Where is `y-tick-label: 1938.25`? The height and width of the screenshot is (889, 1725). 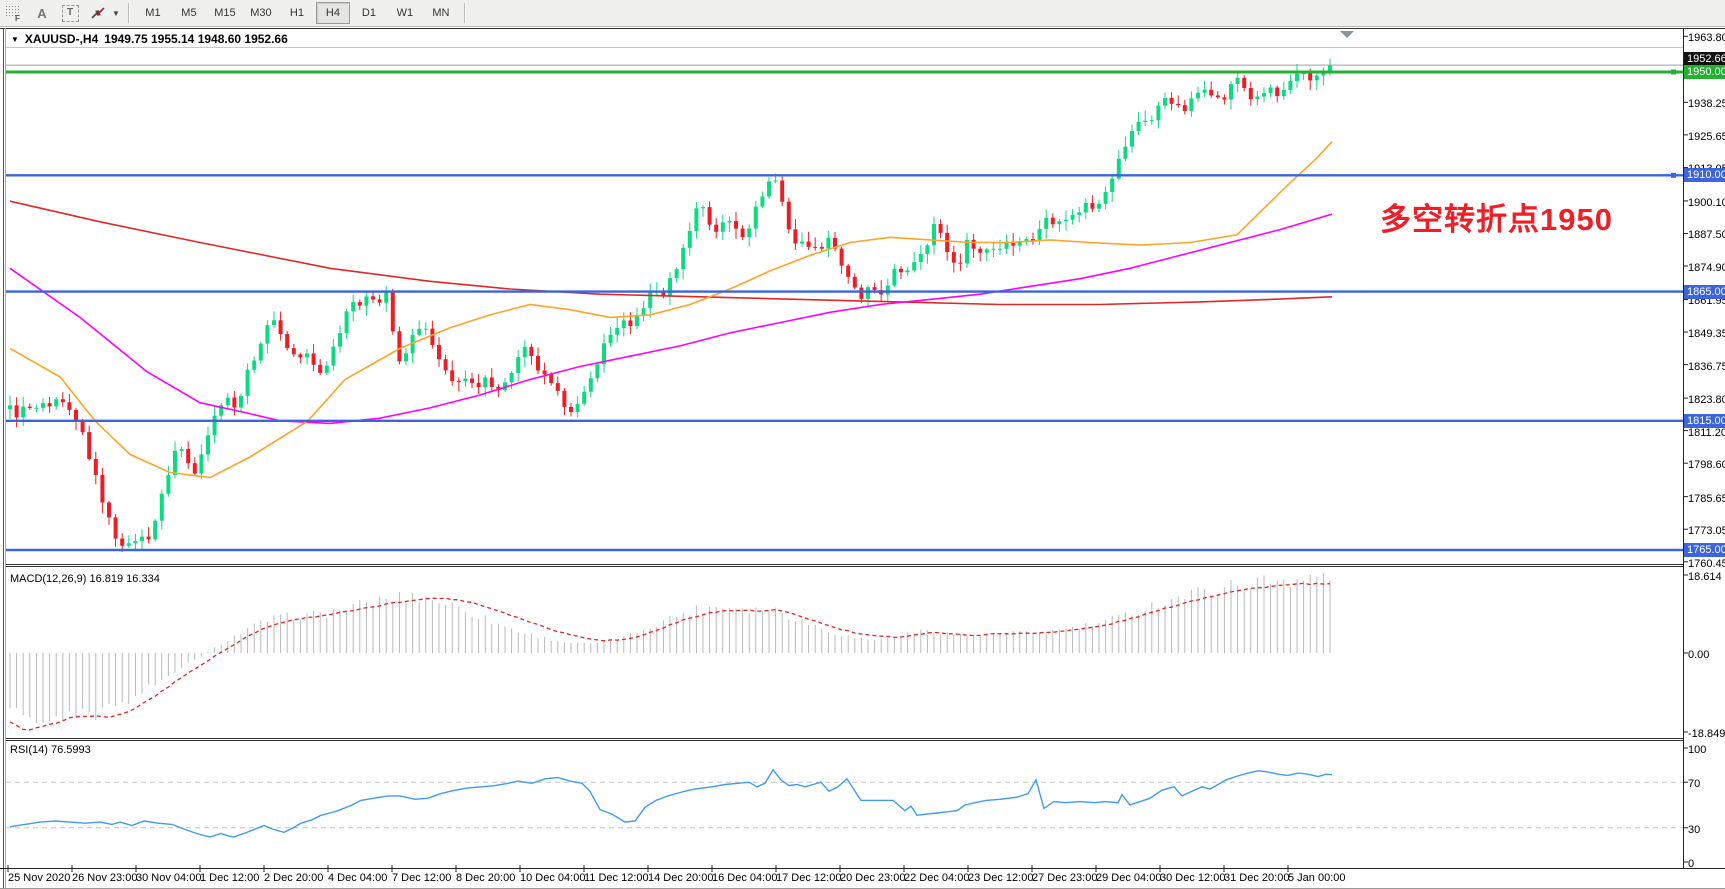 y-tick-label: 1938.25 is located at coordinates (1706, 104).